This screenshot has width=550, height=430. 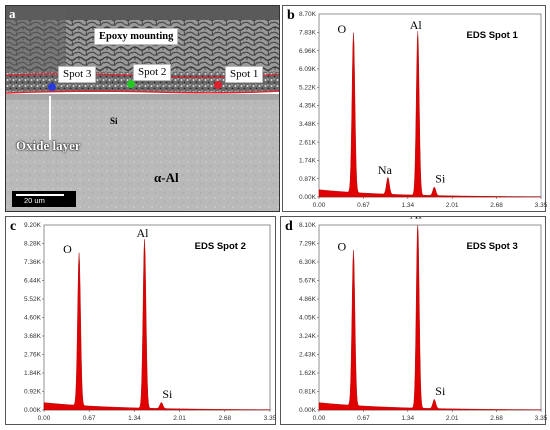 I want to click on y-tick-label: 4.35K, so click(x=308, y=106).